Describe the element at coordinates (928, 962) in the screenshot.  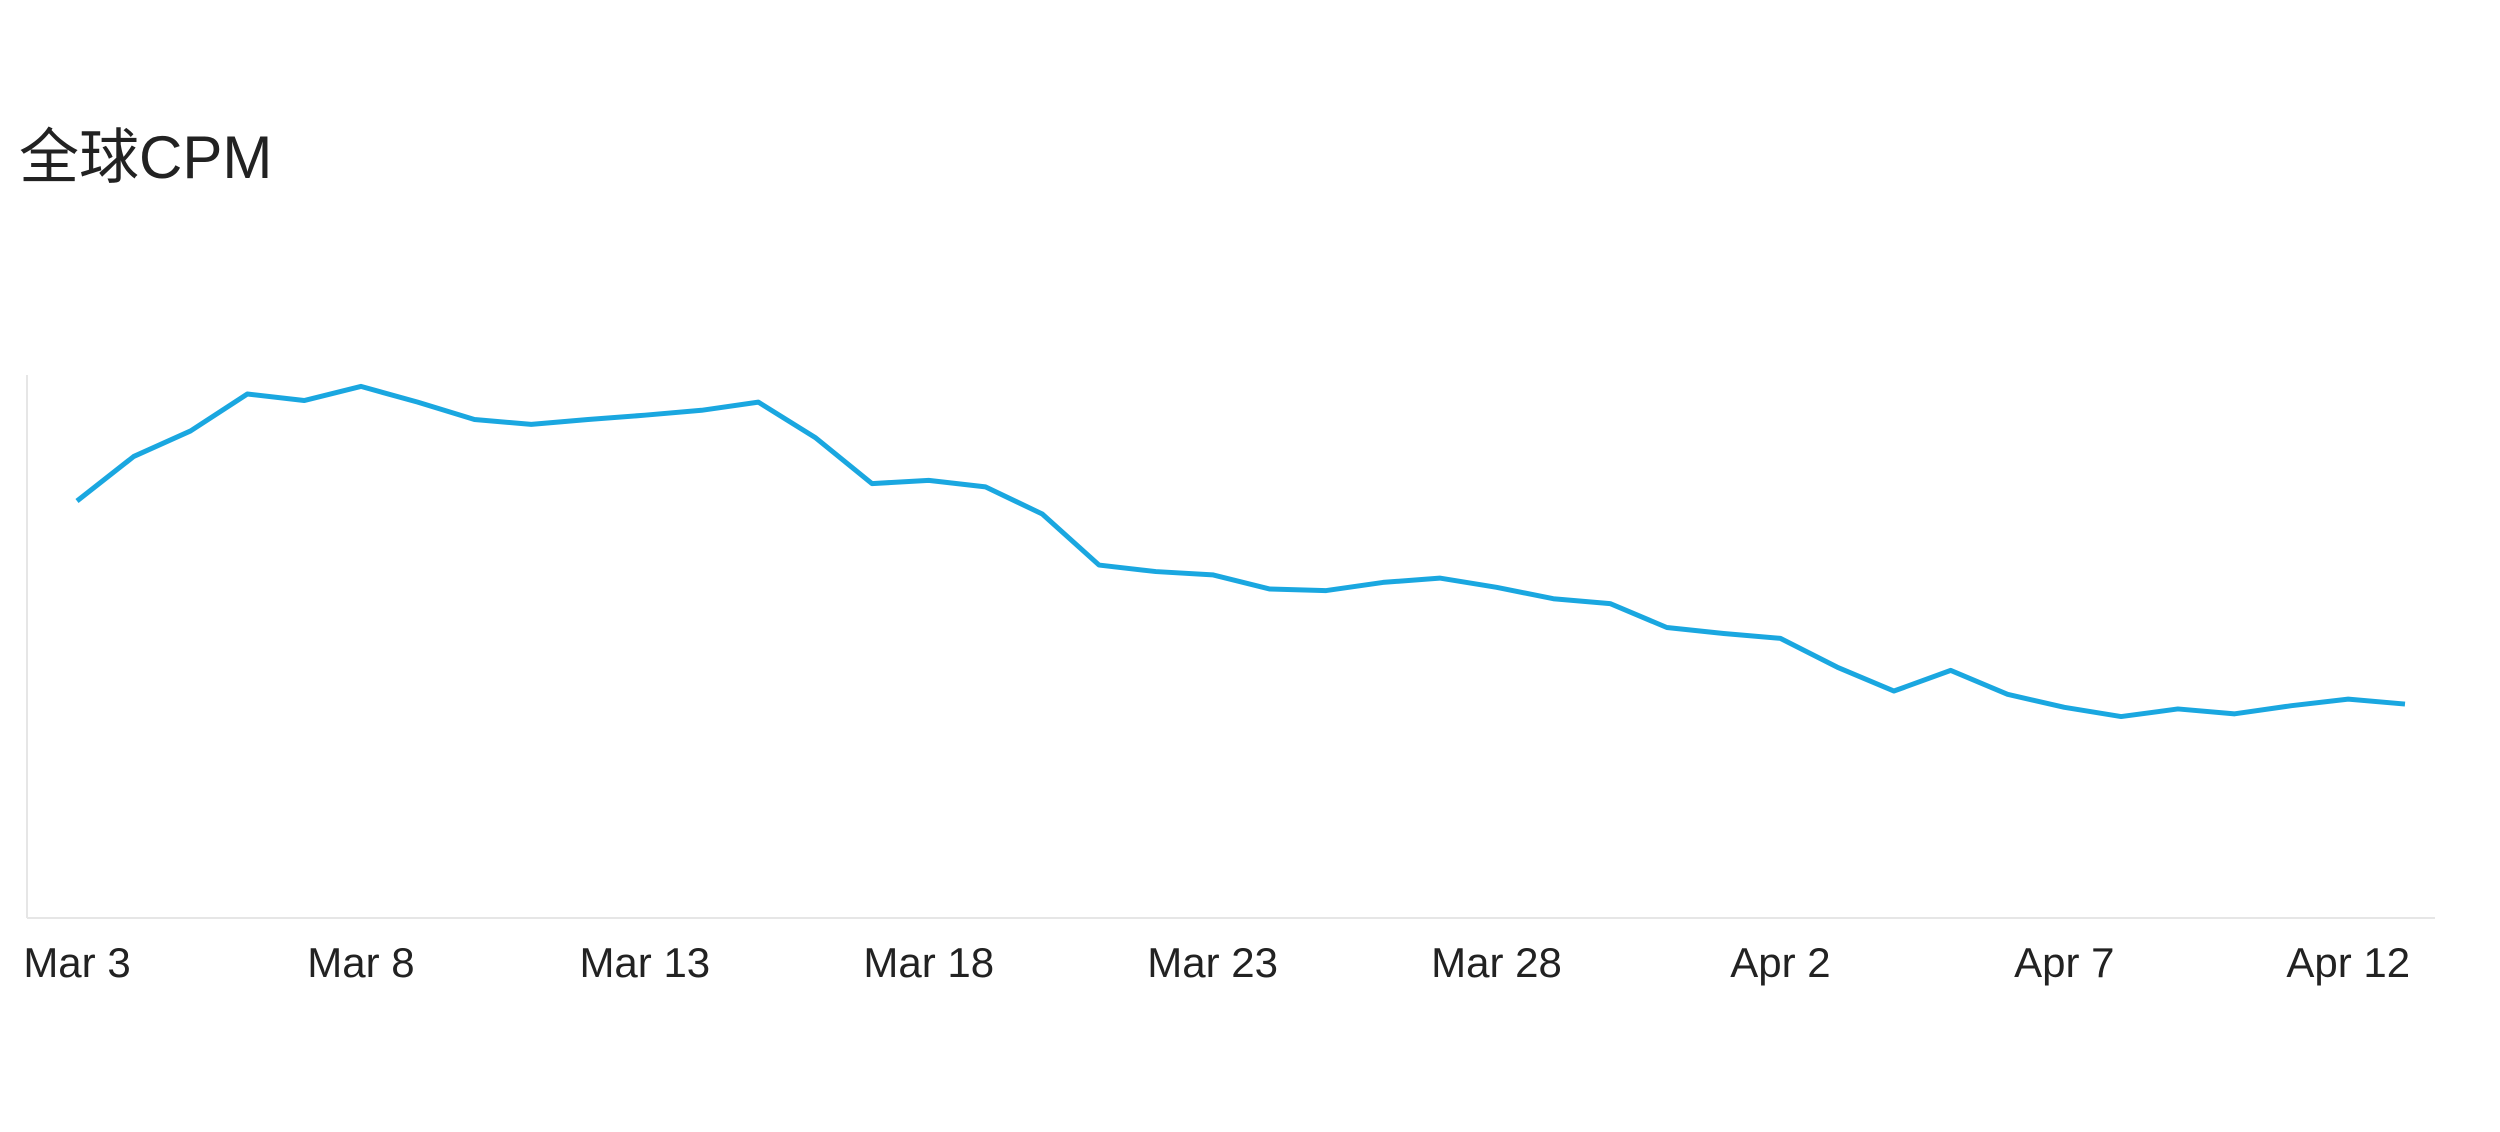
I see `x-tick-label: Mar 18` at that location.